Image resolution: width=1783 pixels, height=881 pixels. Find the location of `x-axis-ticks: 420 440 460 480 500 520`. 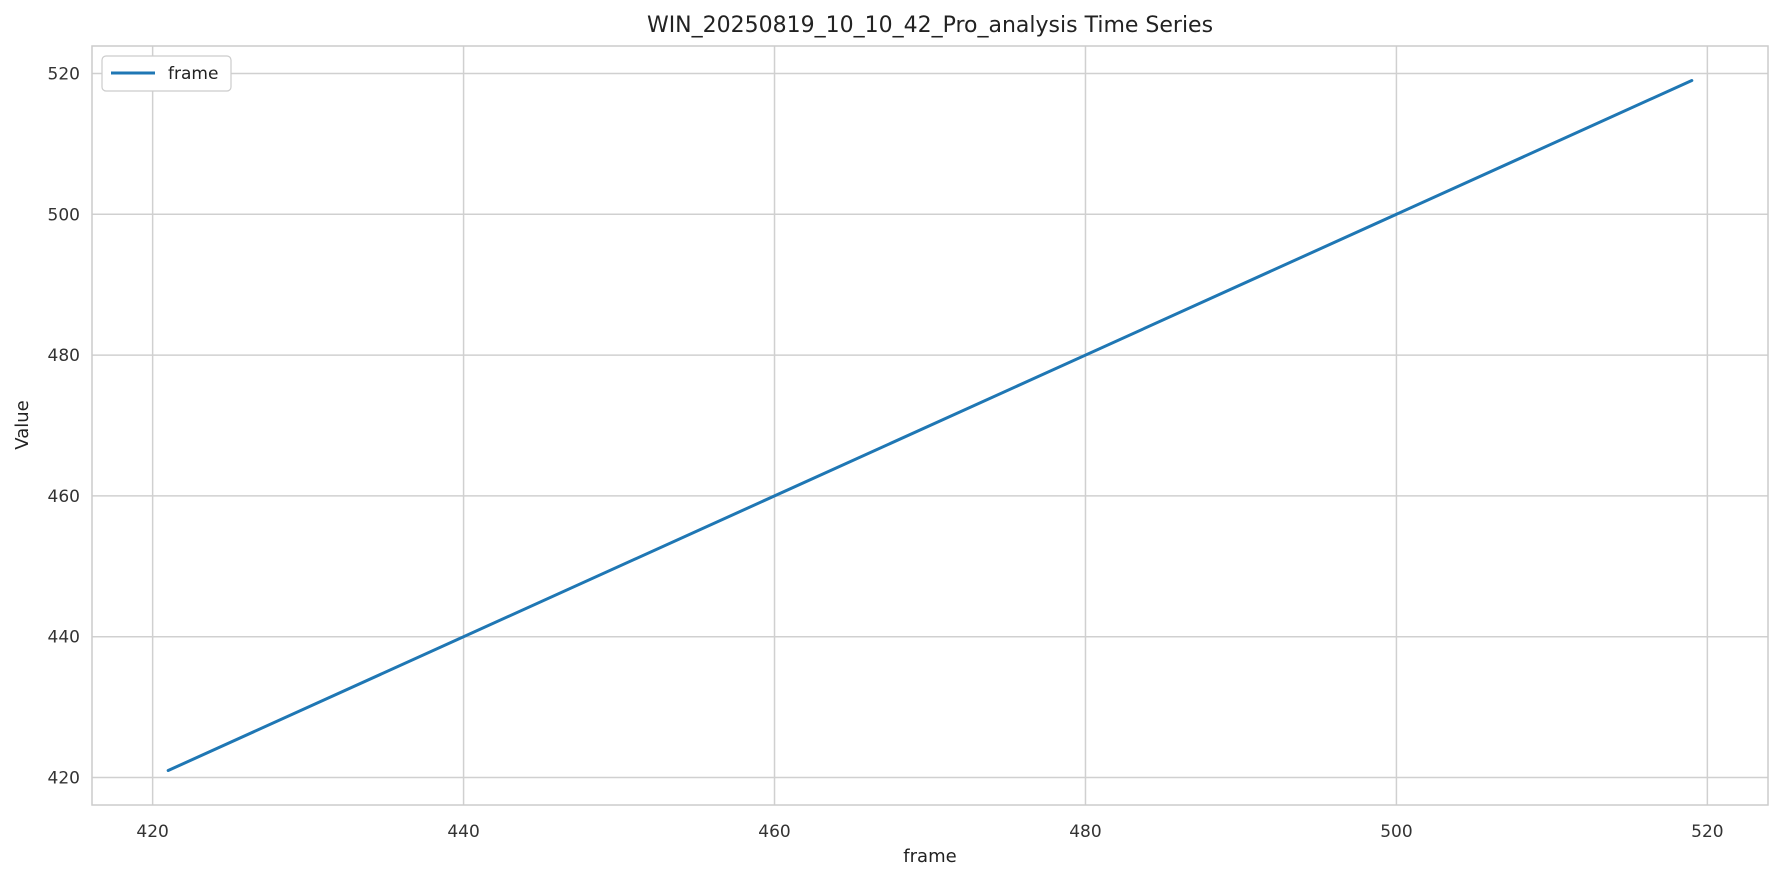

x-axis-ticks: 420 440 460 480 500 520 is located at coordinates (929, 832).